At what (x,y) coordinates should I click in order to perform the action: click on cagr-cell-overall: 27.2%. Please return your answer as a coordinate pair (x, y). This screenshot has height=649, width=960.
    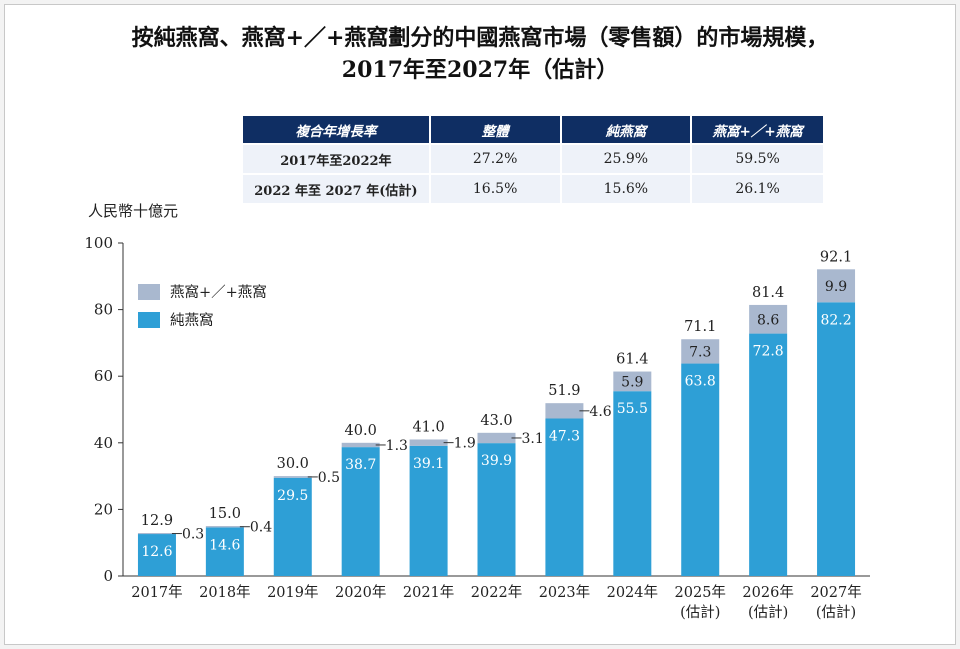
    Looking at the image, I should click on (495, 158).